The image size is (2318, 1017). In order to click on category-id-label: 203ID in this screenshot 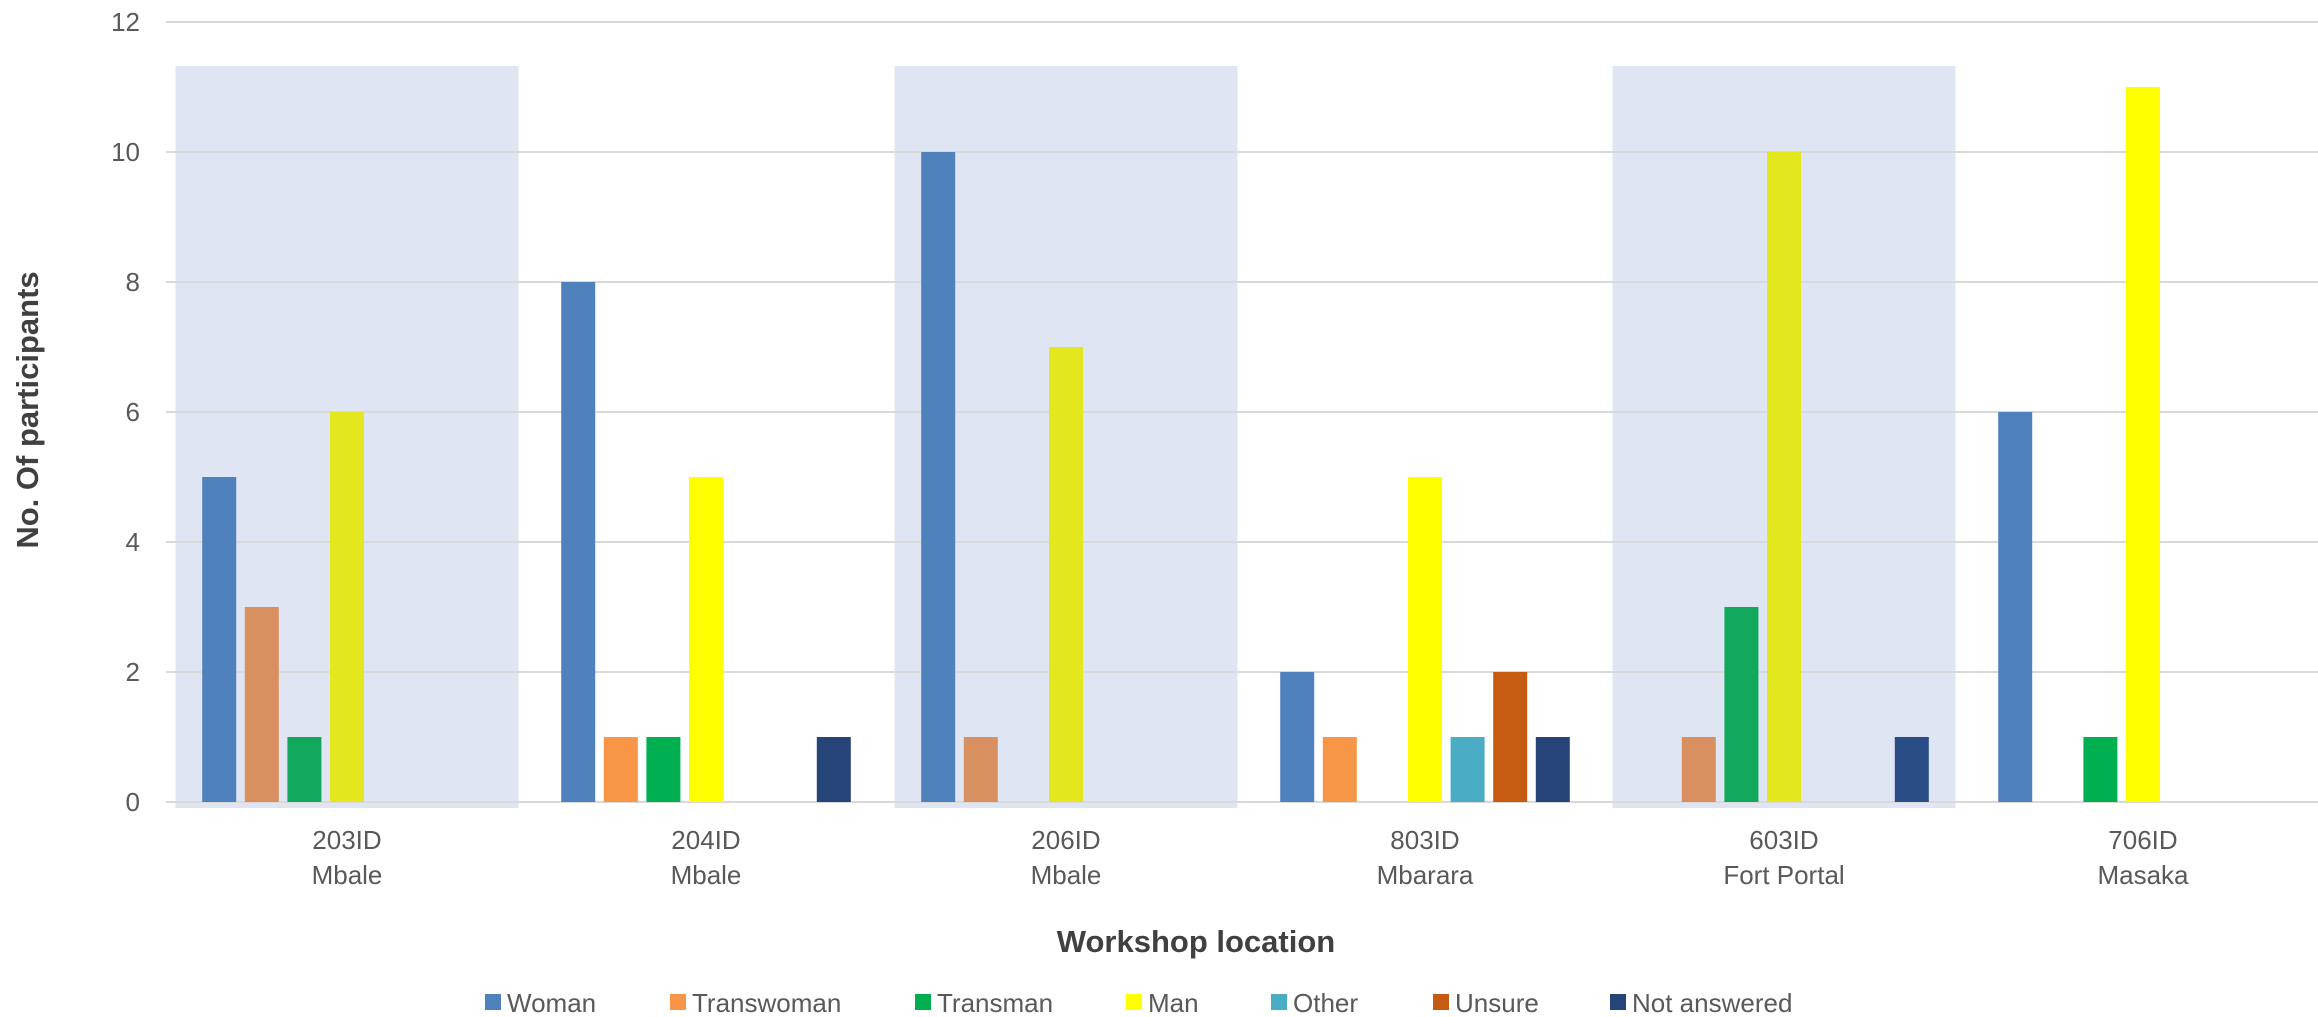, I will do `click(346, 840)`.